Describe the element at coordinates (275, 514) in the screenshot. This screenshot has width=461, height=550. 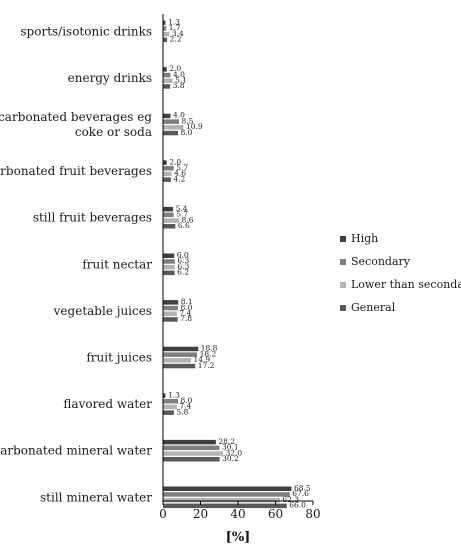
I see `x-tick-label: 60` at that location.